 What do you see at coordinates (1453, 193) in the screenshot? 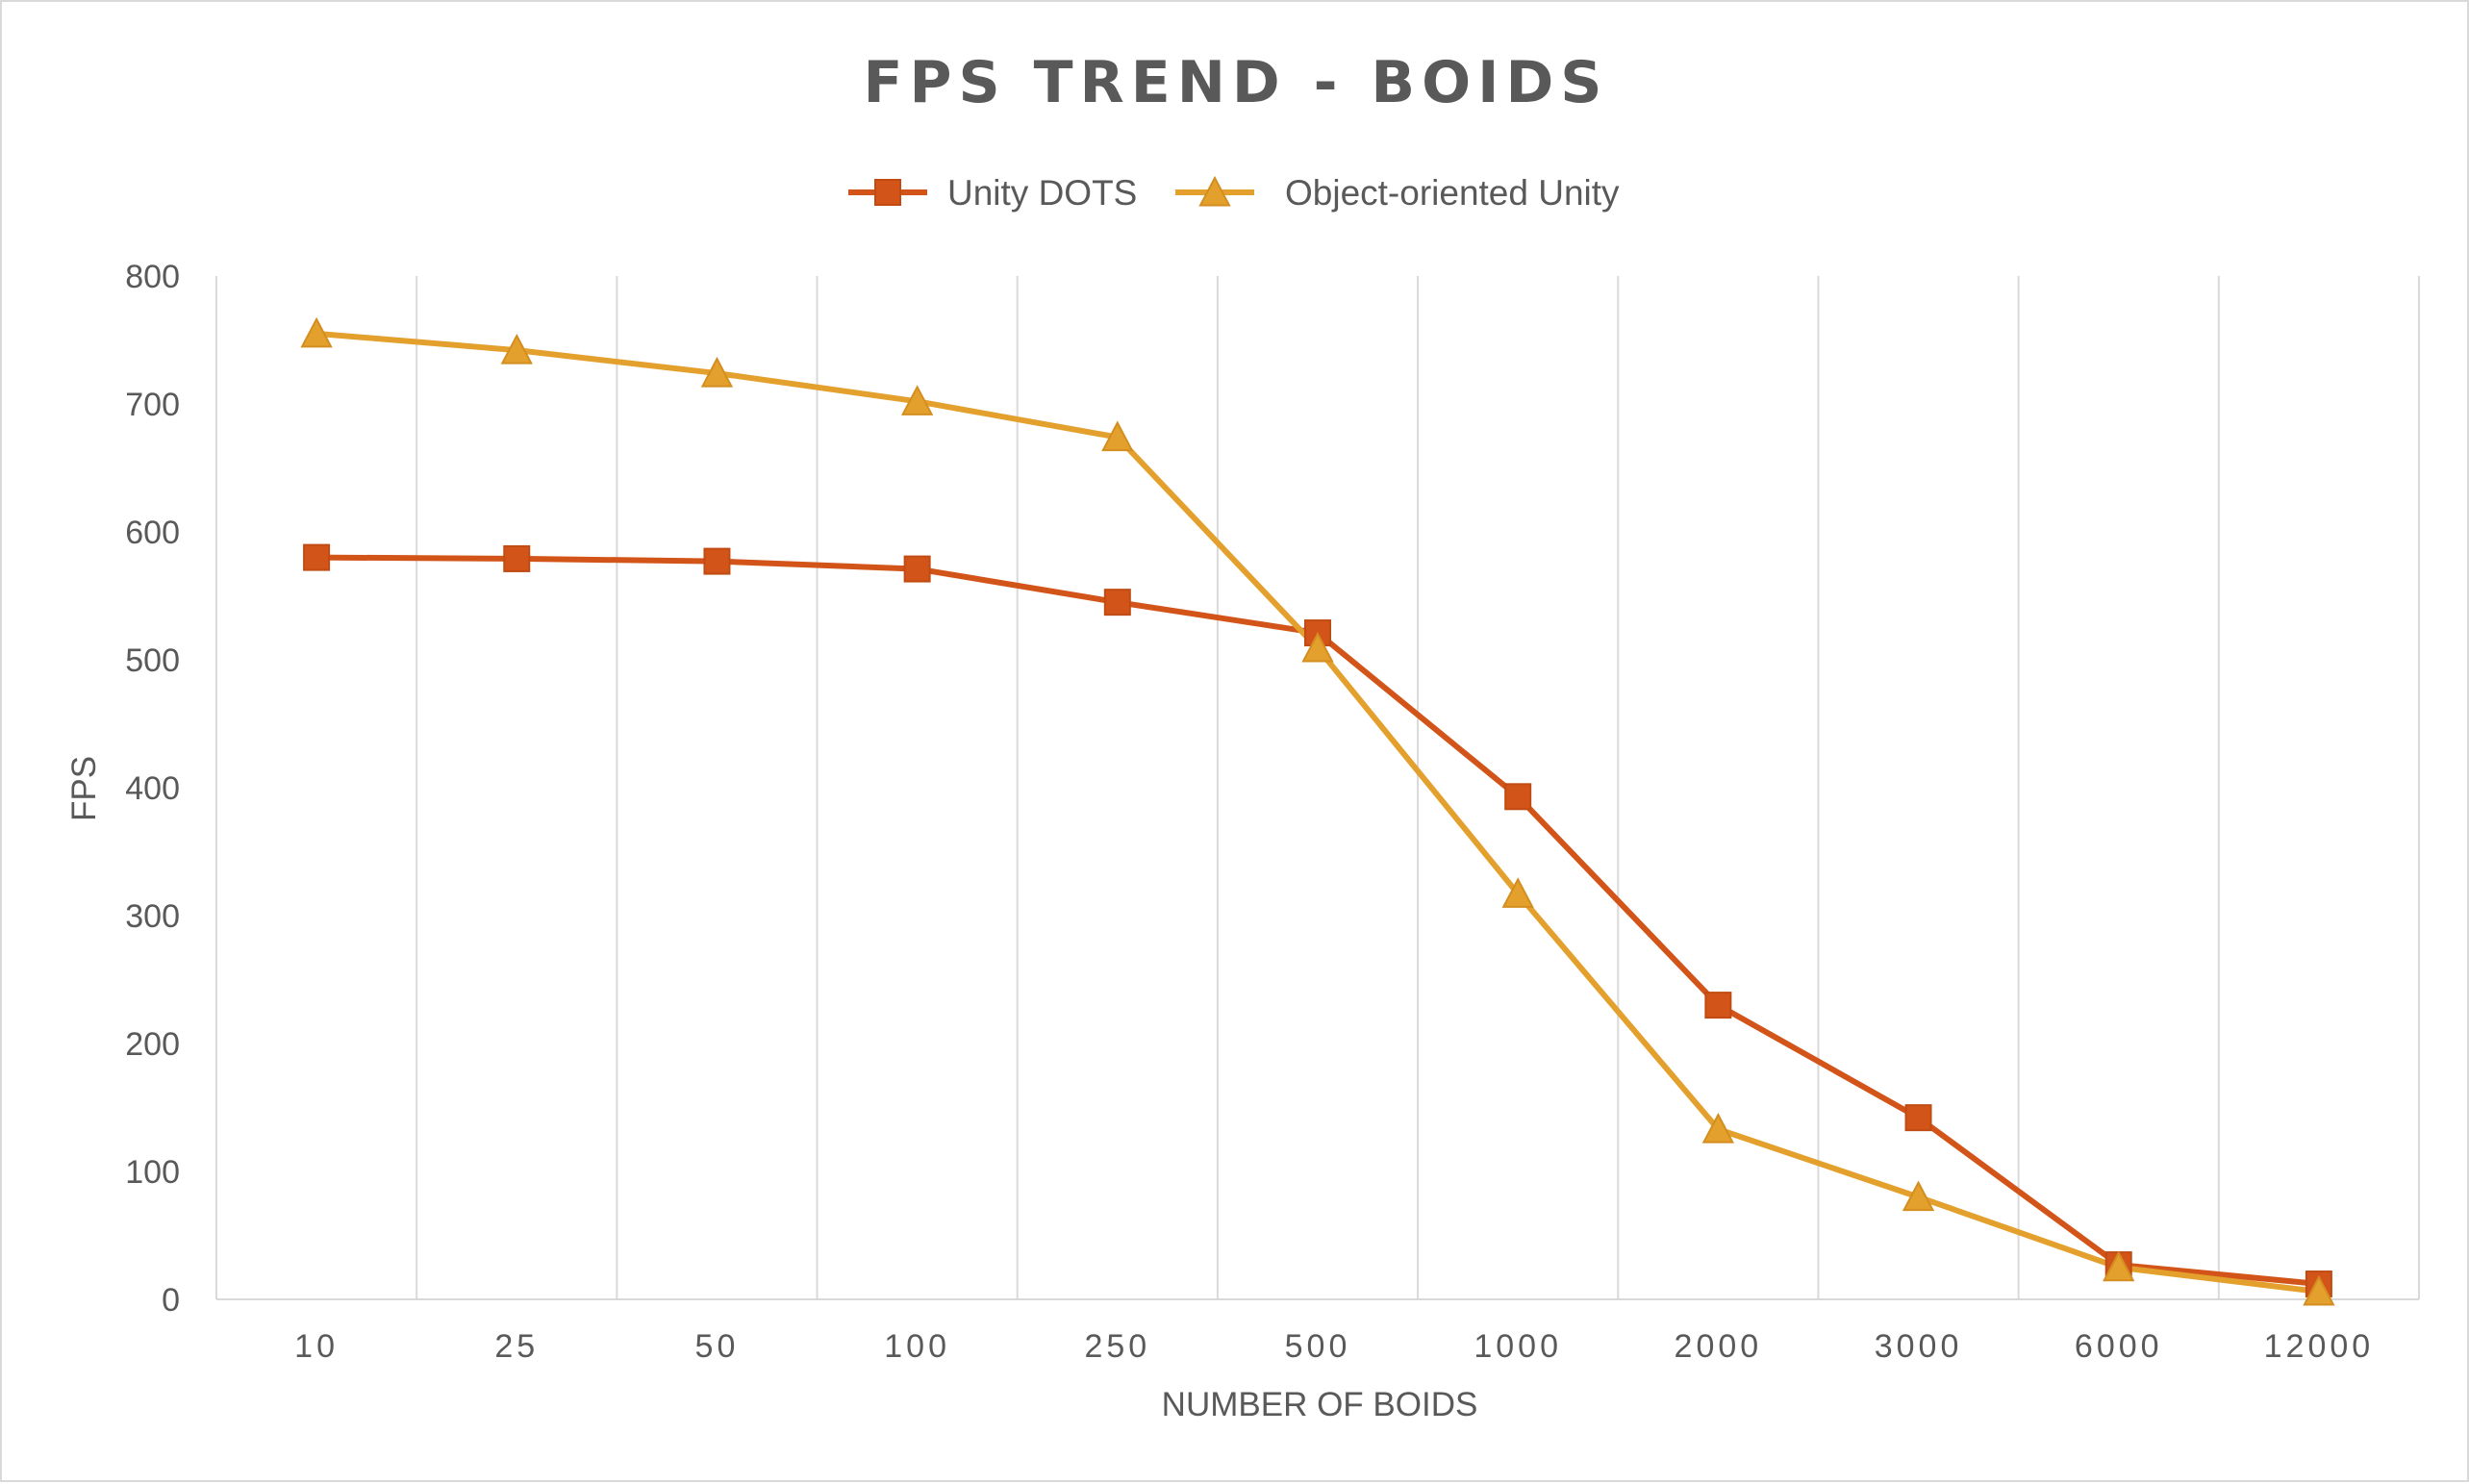
I see `legend-label: Object-oriented Unity` at bounding box center [1453, 193].